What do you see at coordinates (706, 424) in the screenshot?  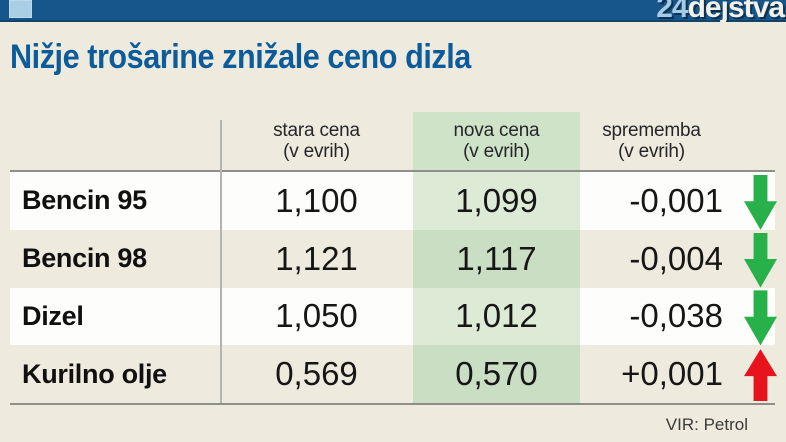 I see `source-credit: VIR: Petrol` at bounding box center [706, 424].